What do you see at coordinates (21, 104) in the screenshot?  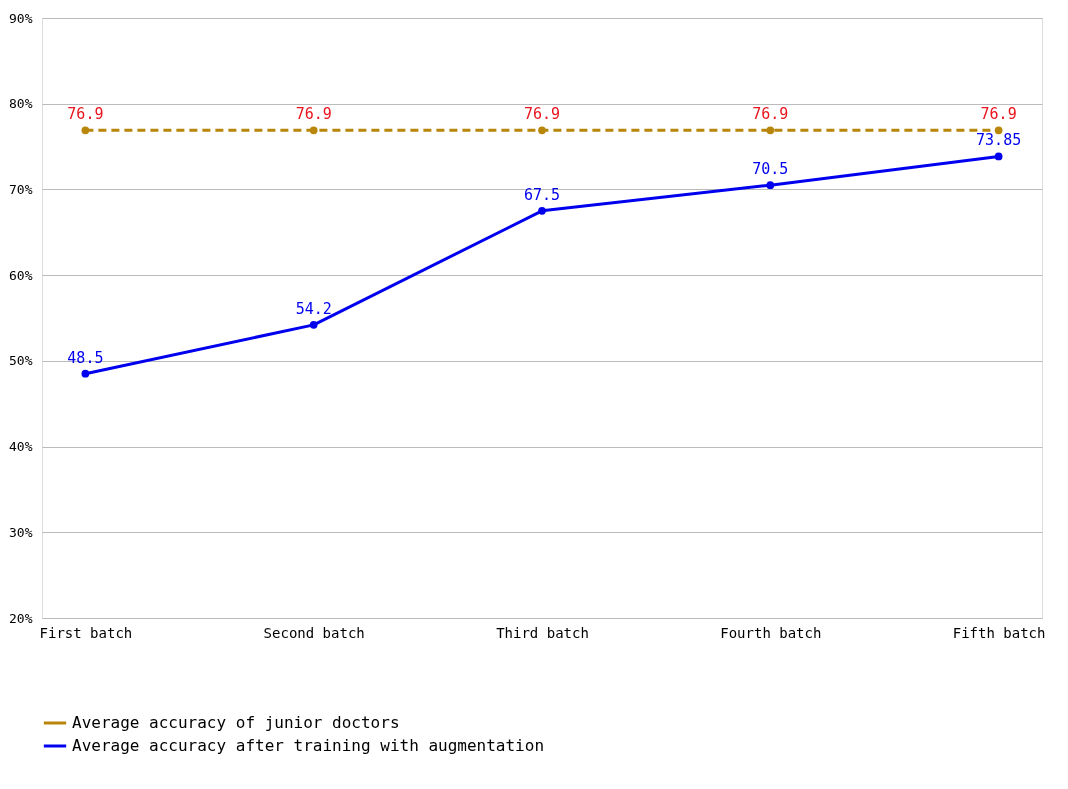 I see `y-tick-label: 80%` at bounding box center [21, 104].